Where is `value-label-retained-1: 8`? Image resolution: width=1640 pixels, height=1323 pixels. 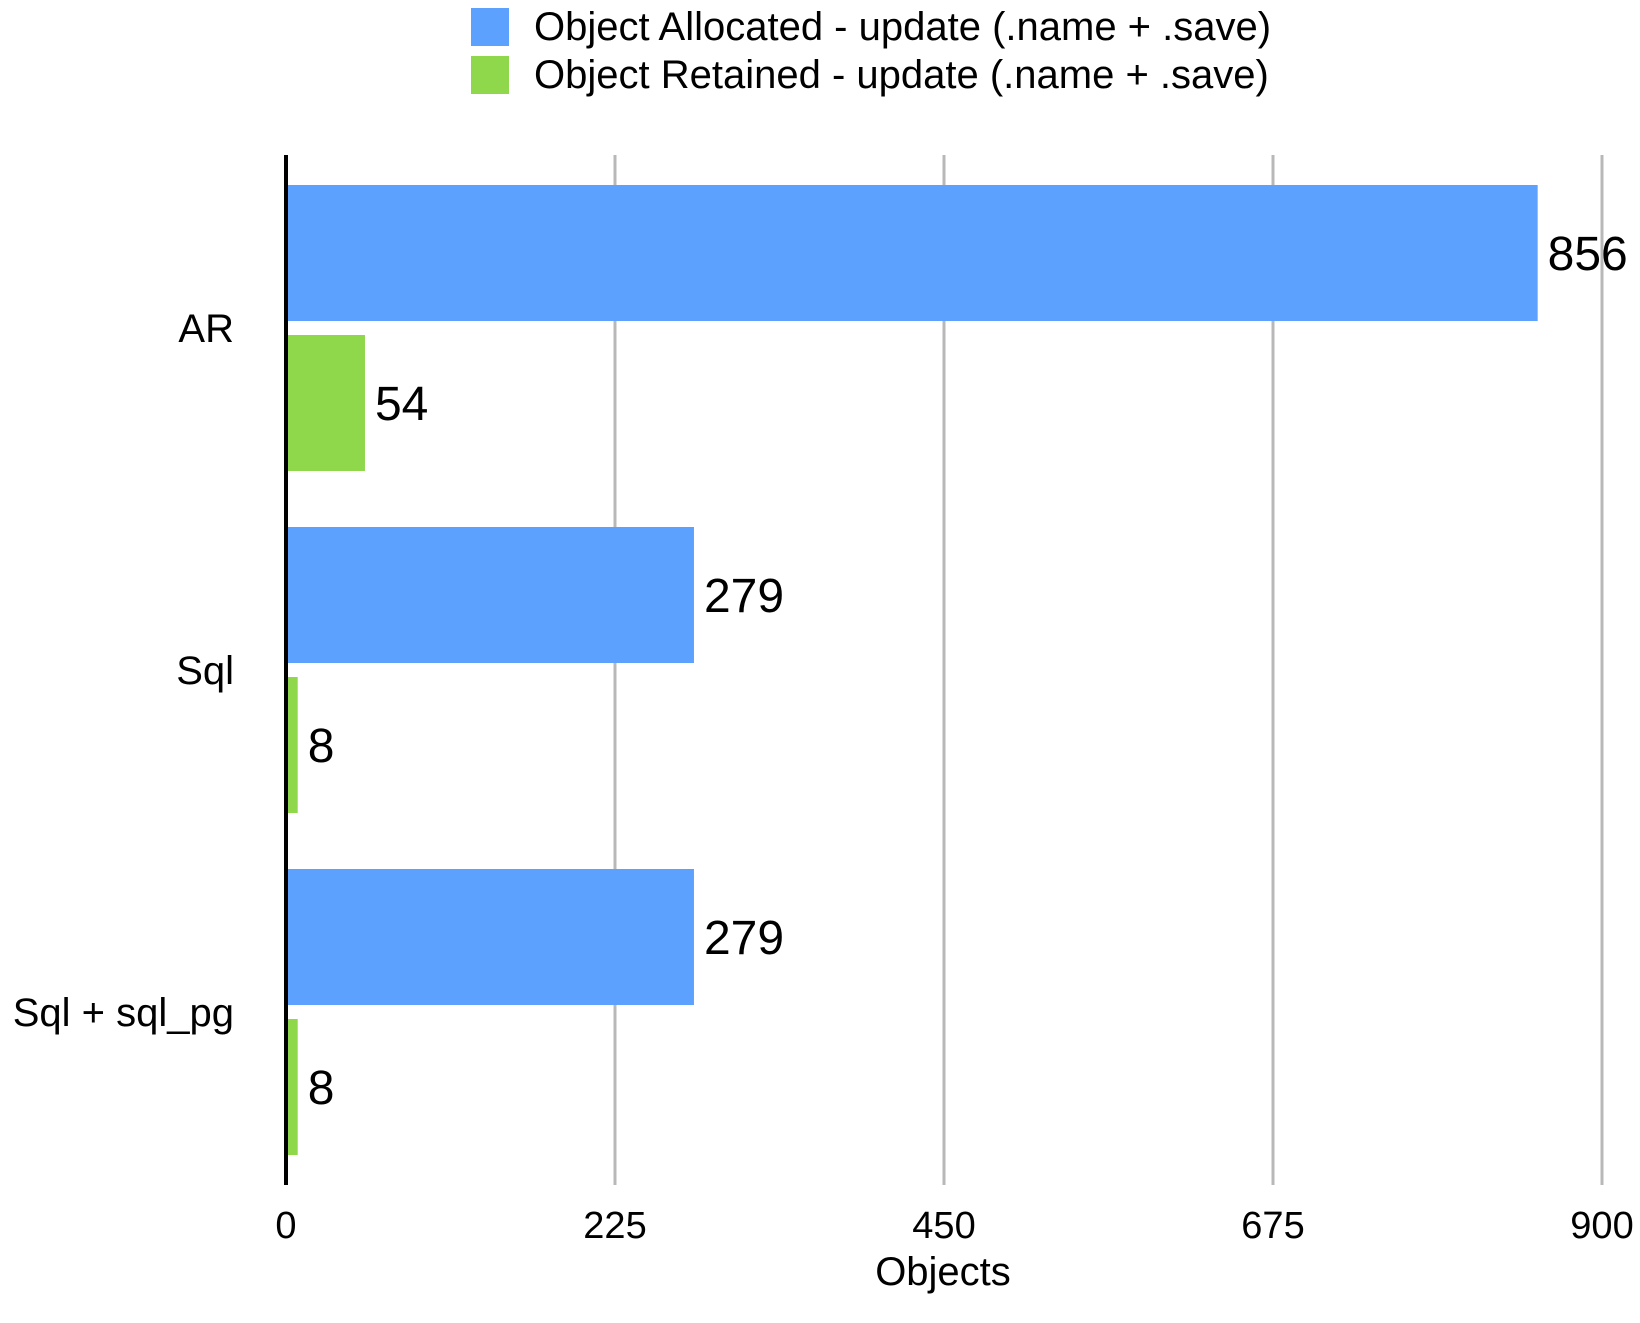 value-label-retained-1: 8 is located at coordinates (321, 746).